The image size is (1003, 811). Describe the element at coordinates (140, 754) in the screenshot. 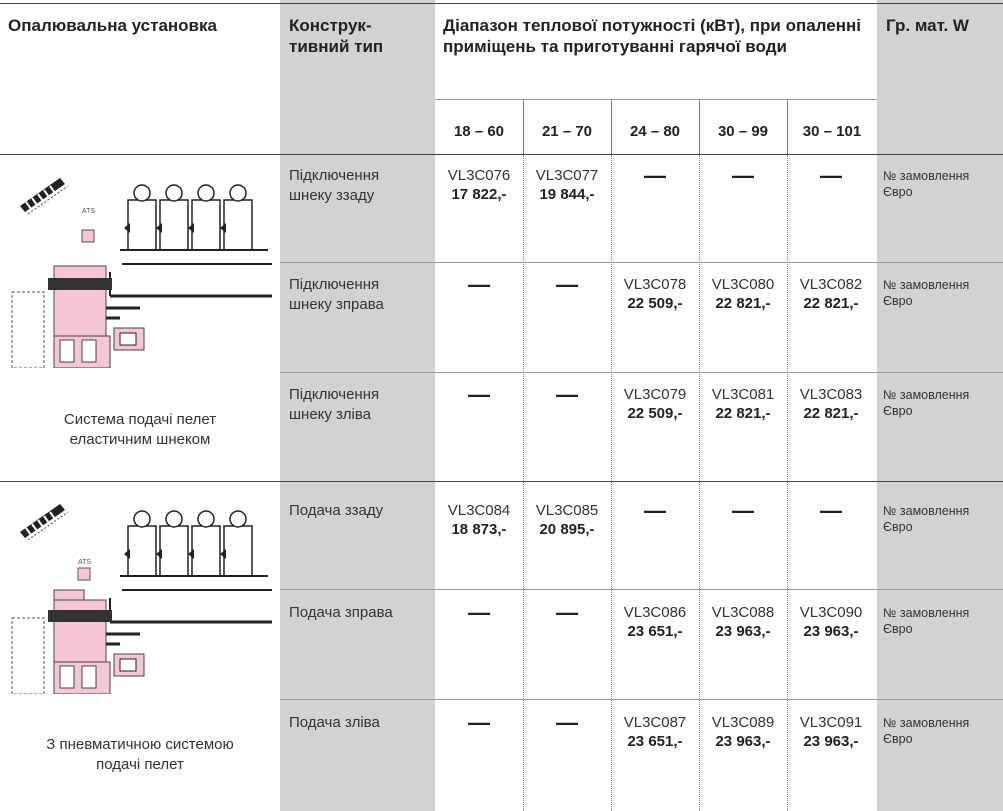

I see `section-2-caption: З пневматичною системою подачі пелет` at that location.